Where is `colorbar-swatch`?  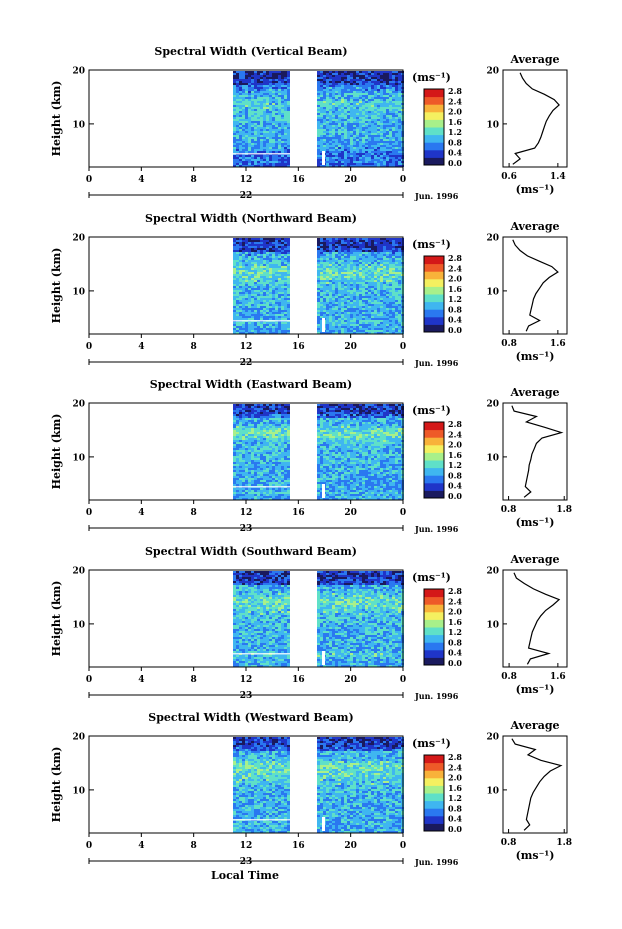 colorbar-swatch is located at coordinates (434, 115).